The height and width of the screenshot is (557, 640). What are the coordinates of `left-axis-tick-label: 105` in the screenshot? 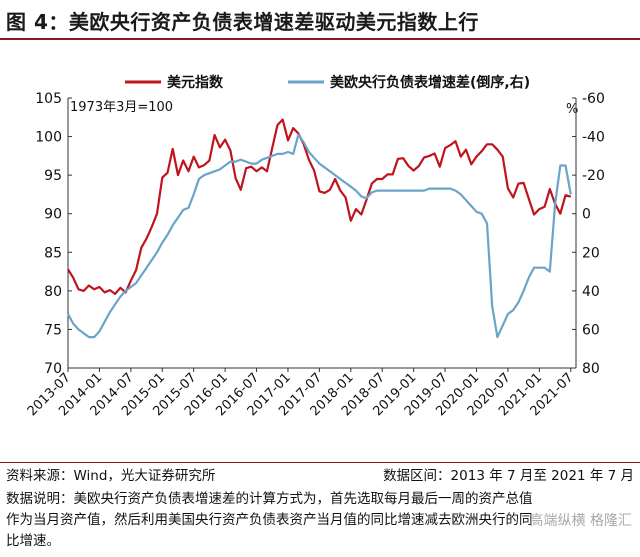 It's located at (48, 99).